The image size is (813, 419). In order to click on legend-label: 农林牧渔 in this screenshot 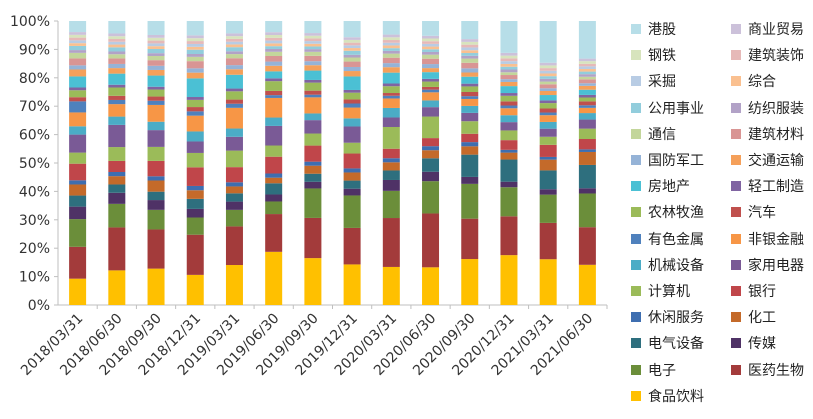, I will do `click(676, 213)`.